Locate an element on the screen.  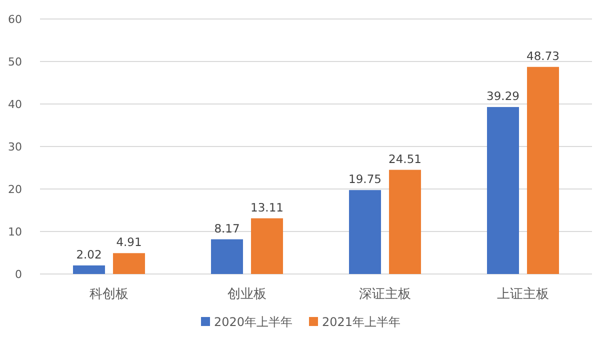
x-tick-label: 深证主板 is located at coordinates (385, 294).